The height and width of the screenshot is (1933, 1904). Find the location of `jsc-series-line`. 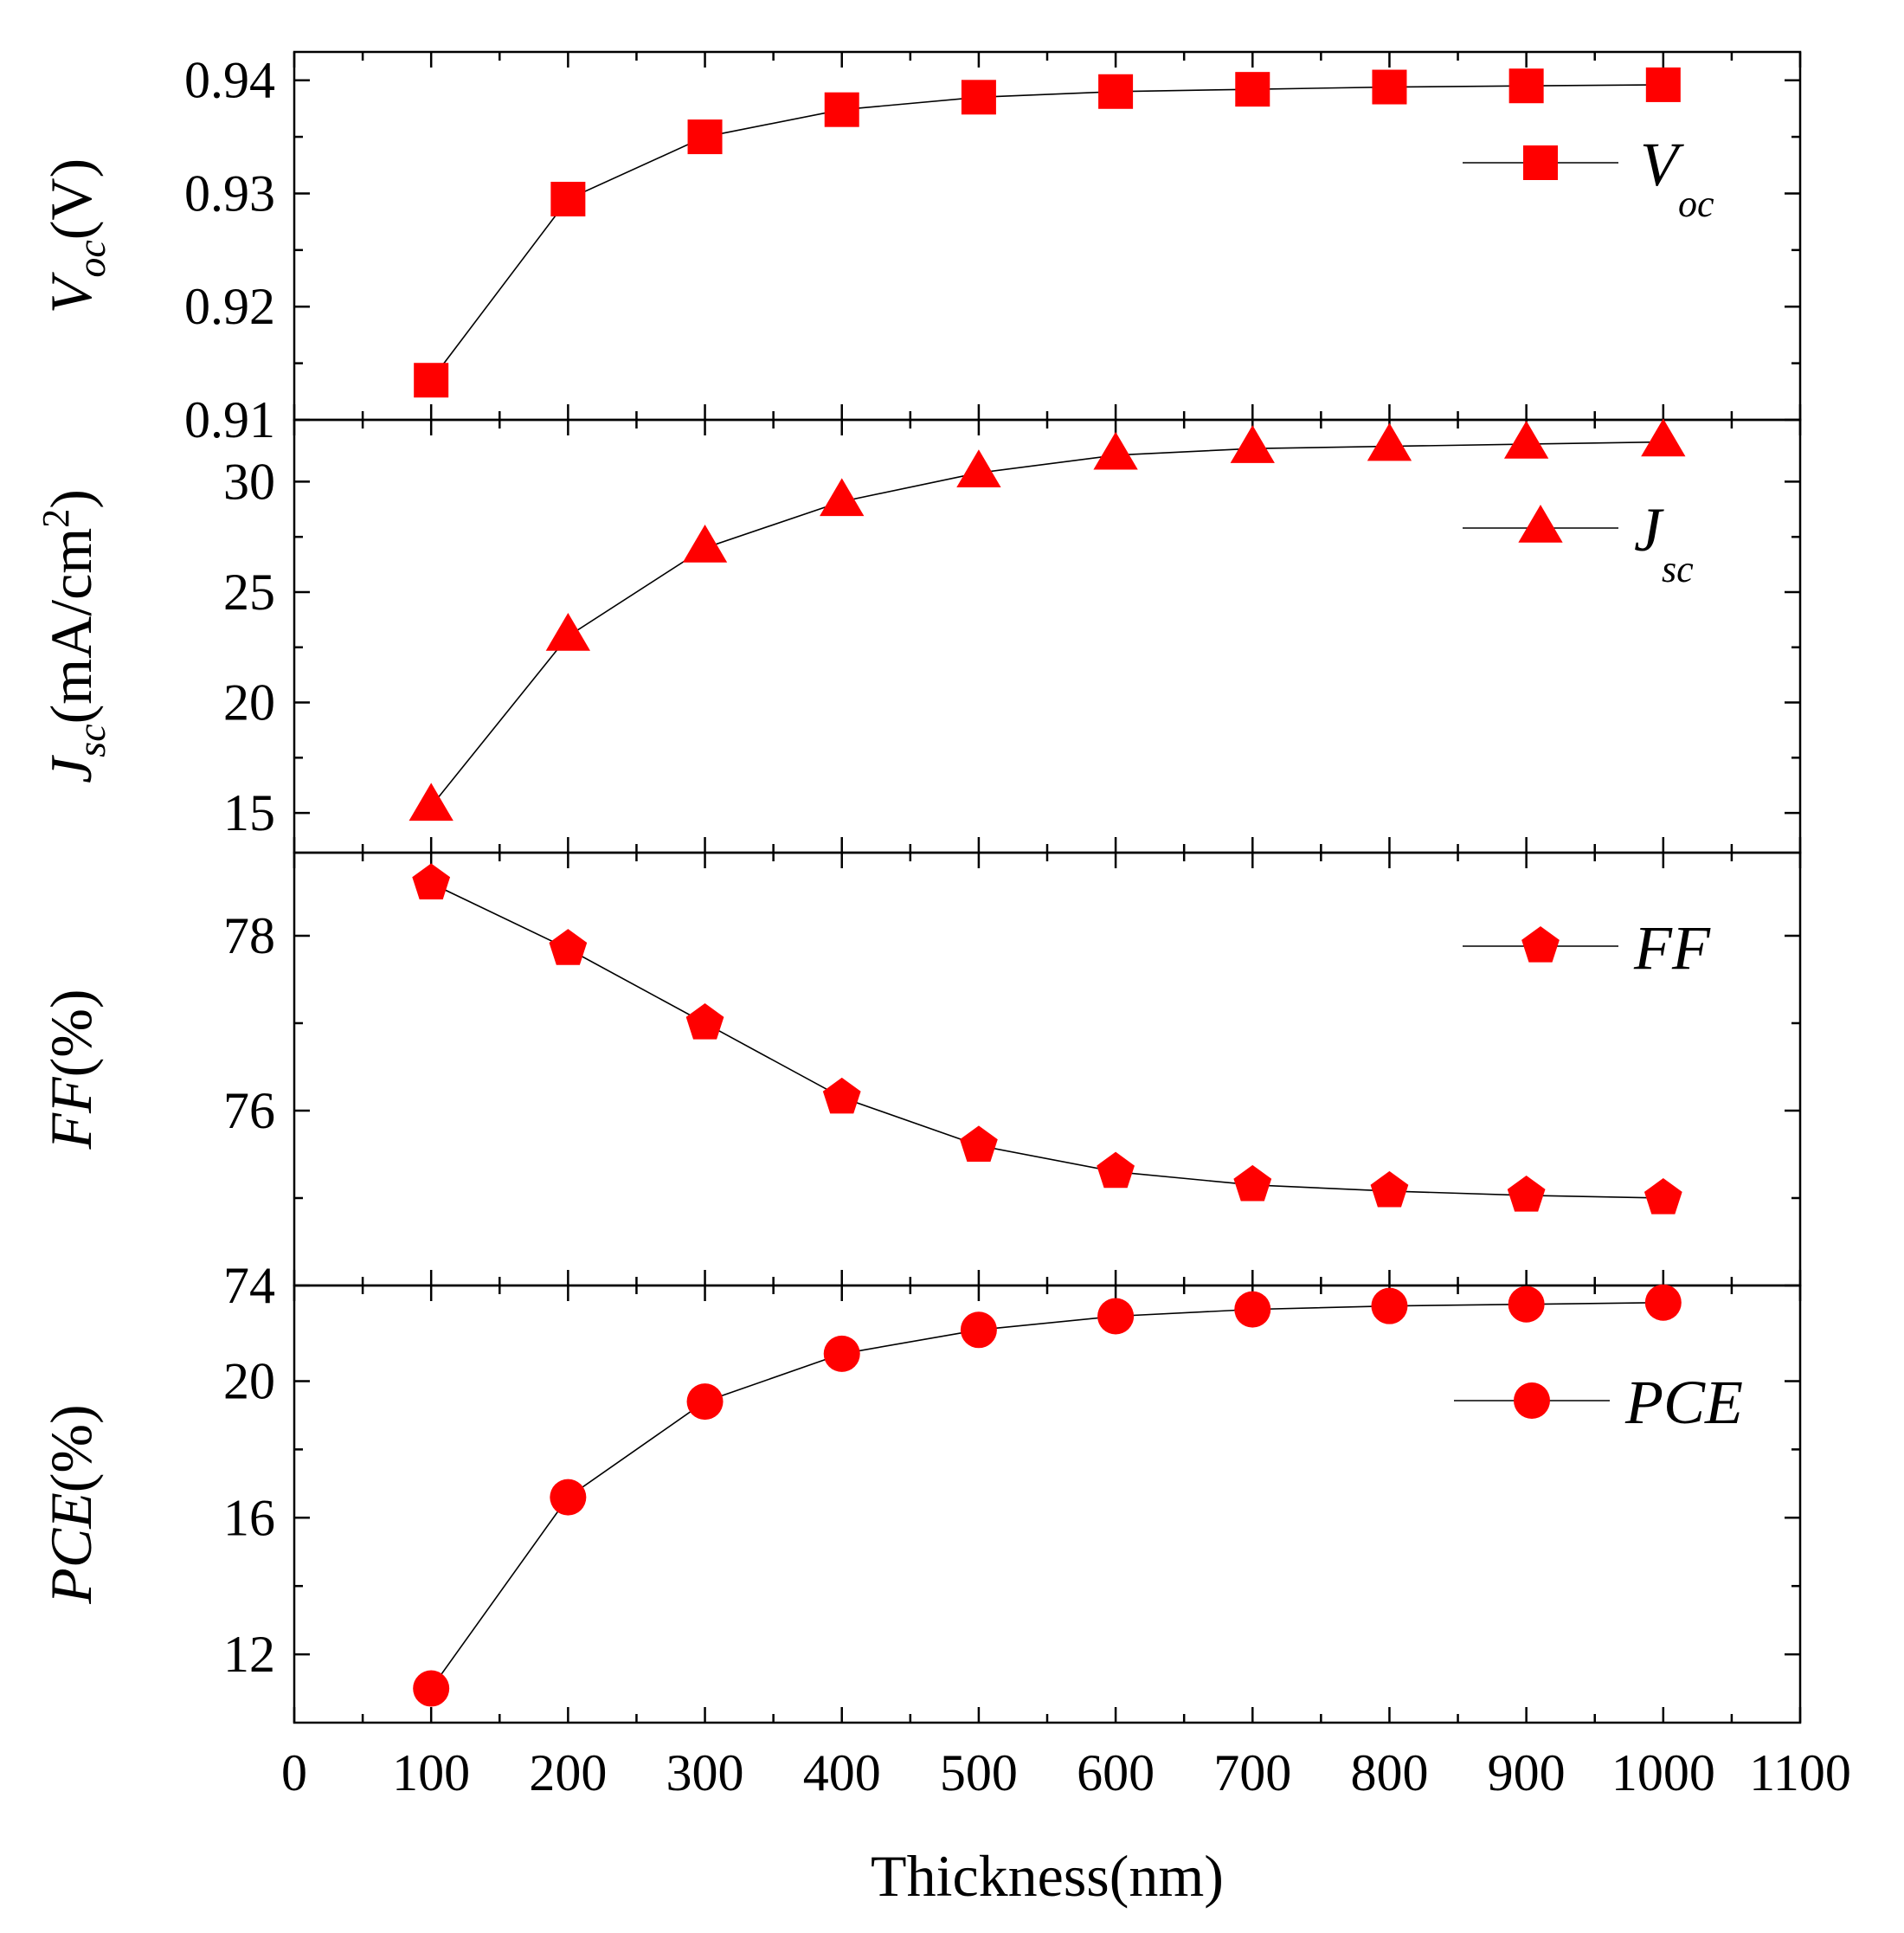

jsc-series-line is located at coordinates (1046, 624).